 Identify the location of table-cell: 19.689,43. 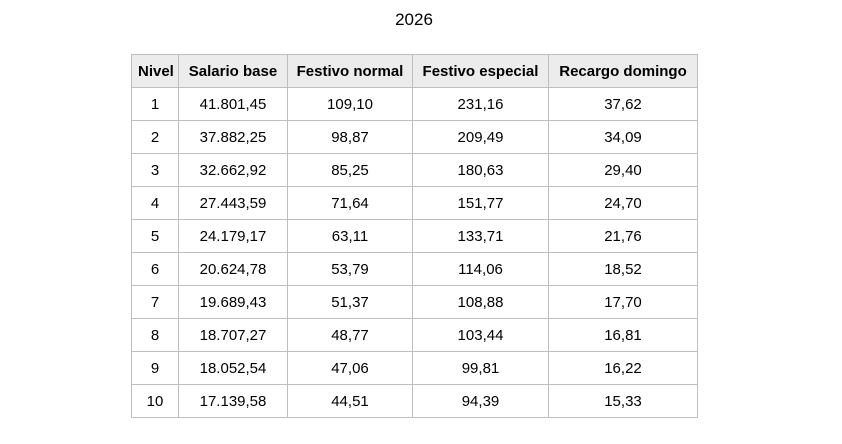
(233, 302).